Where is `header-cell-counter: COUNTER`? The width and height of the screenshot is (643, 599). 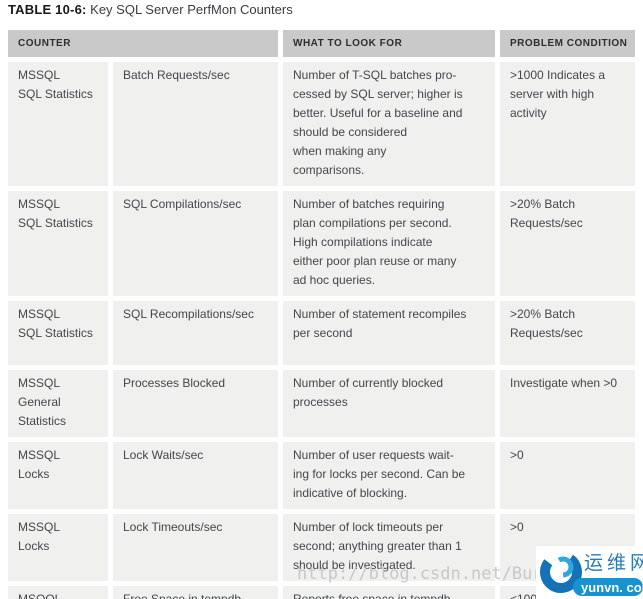 header-cell-counter: COUNTER is located at coordinates (143, 43).